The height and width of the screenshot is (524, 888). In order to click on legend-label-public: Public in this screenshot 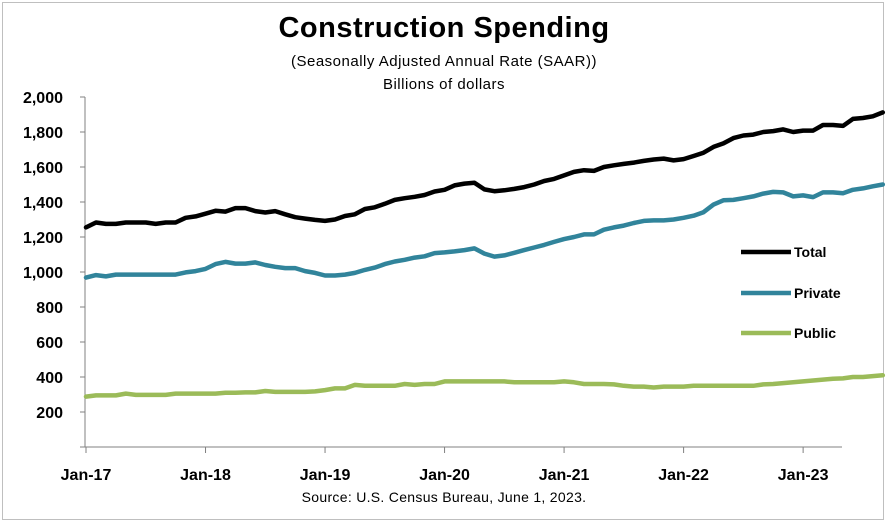, I will do `click(815, 333)`.